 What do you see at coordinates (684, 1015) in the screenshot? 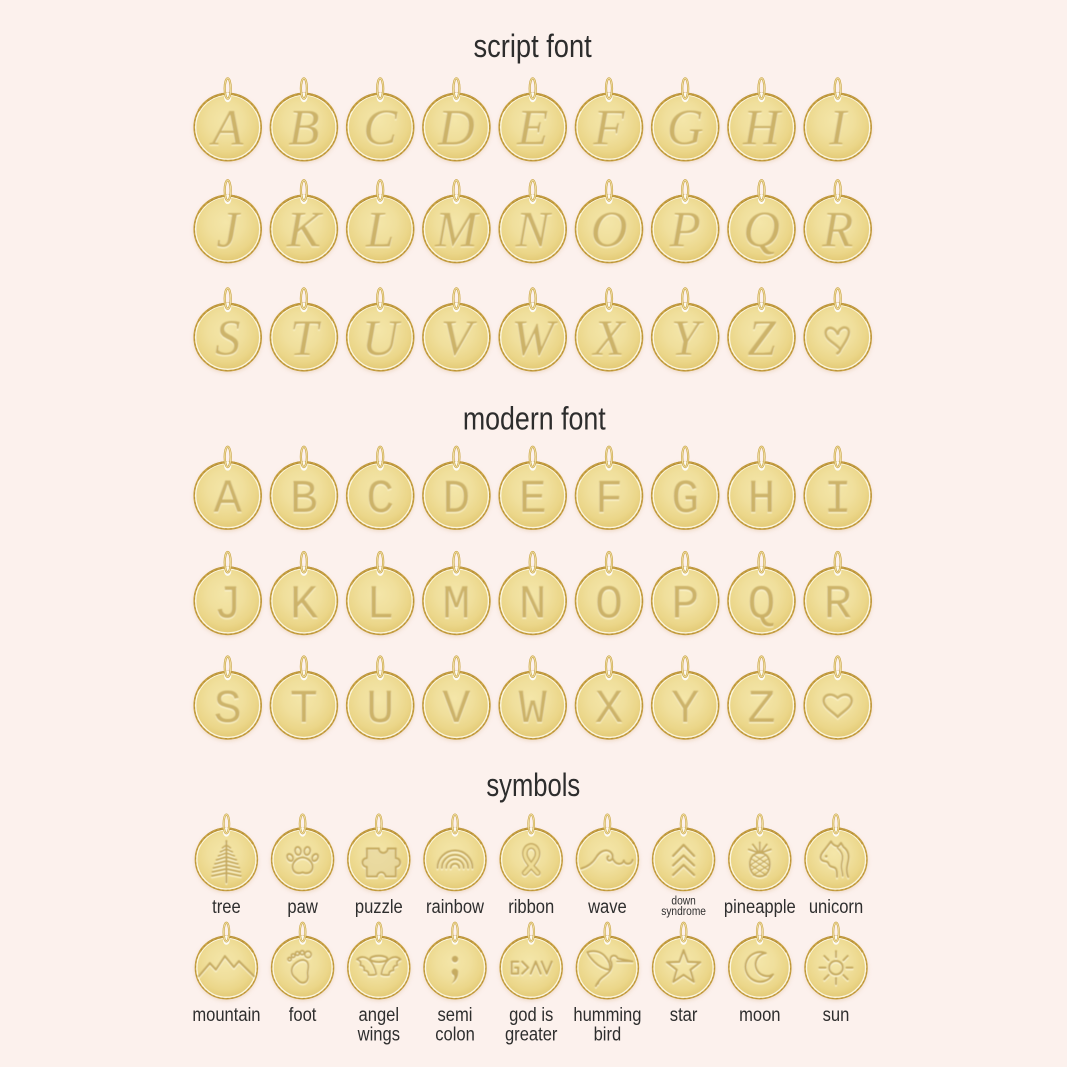
I see `svg-text: star` at bounding box center [684, 1015].